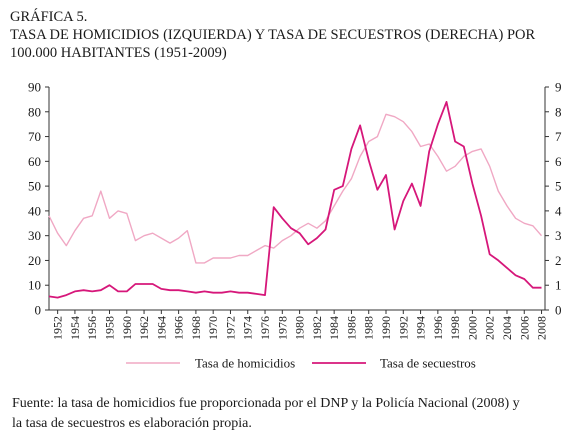 Image resolution: width=575 pixels, height=440 pixels. I want to click on x-tick-label: 1956, so click(92, 328).